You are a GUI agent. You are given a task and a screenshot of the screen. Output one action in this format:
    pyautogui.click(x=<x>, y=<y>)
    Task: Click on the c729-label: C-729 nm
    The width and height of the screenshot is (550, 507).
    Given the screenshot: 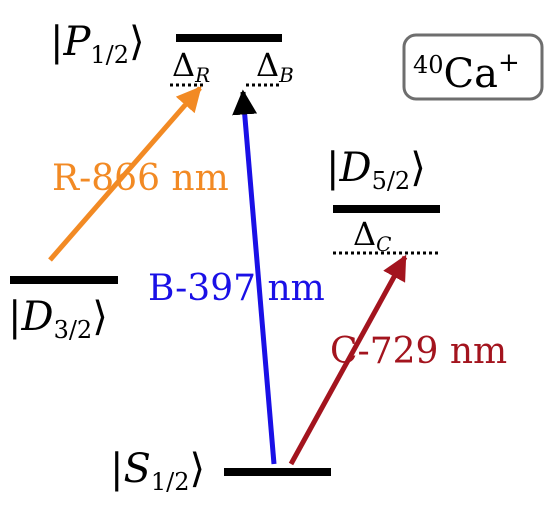 What is the action you would take?
    pyautogui.click(x=418, y=351)
    